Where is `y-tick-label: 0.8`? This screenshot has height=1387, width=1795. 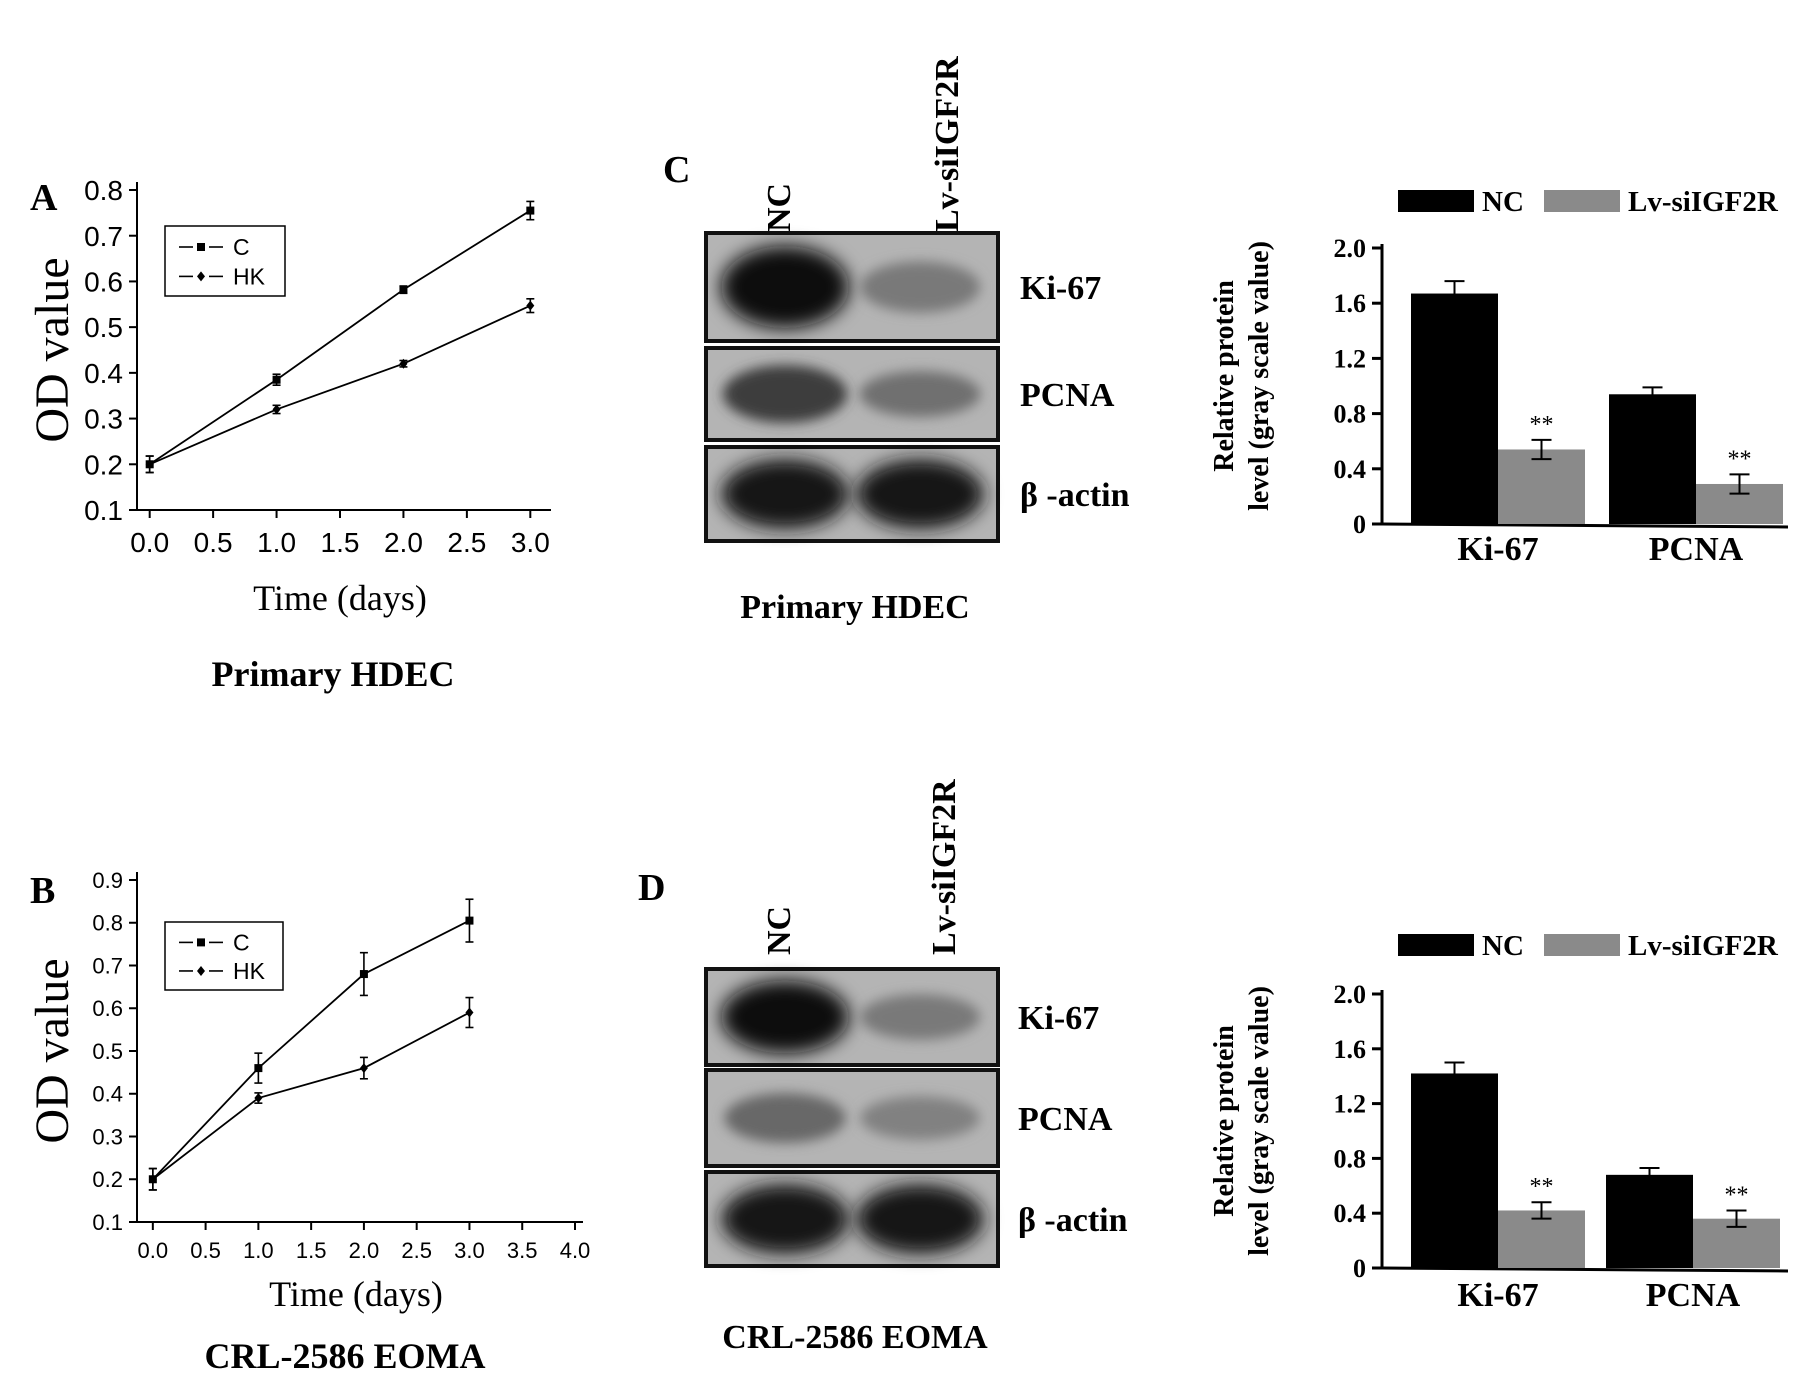 y-tick-label: 0.8 is located at coordinates (103, 190).